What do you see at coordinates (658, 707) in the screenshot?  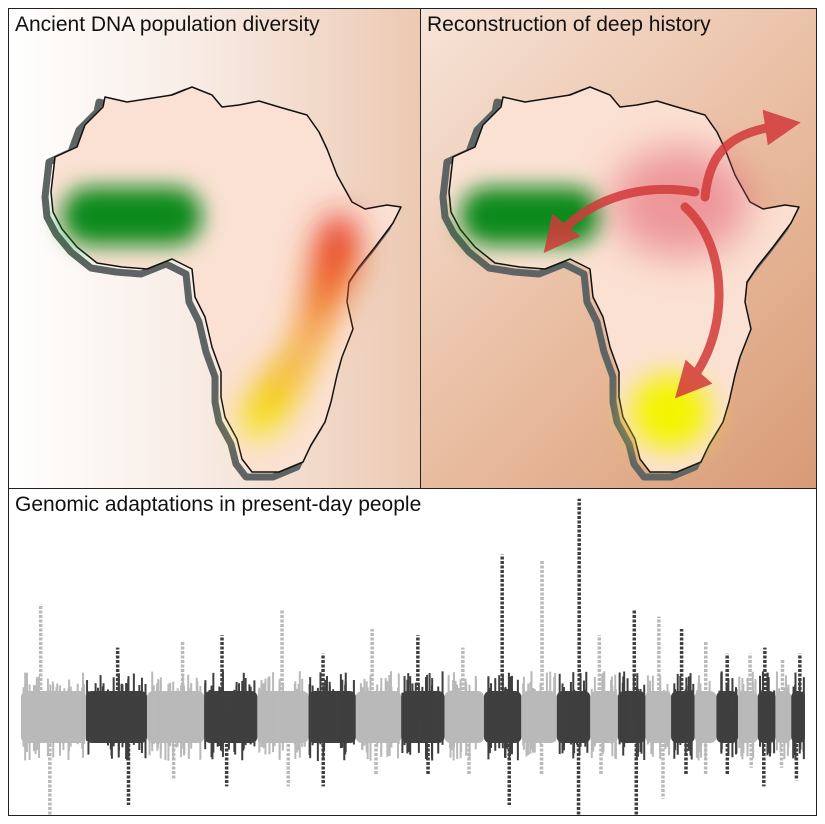 I see `chromosome-chr15` at bounding box center [658, 707].